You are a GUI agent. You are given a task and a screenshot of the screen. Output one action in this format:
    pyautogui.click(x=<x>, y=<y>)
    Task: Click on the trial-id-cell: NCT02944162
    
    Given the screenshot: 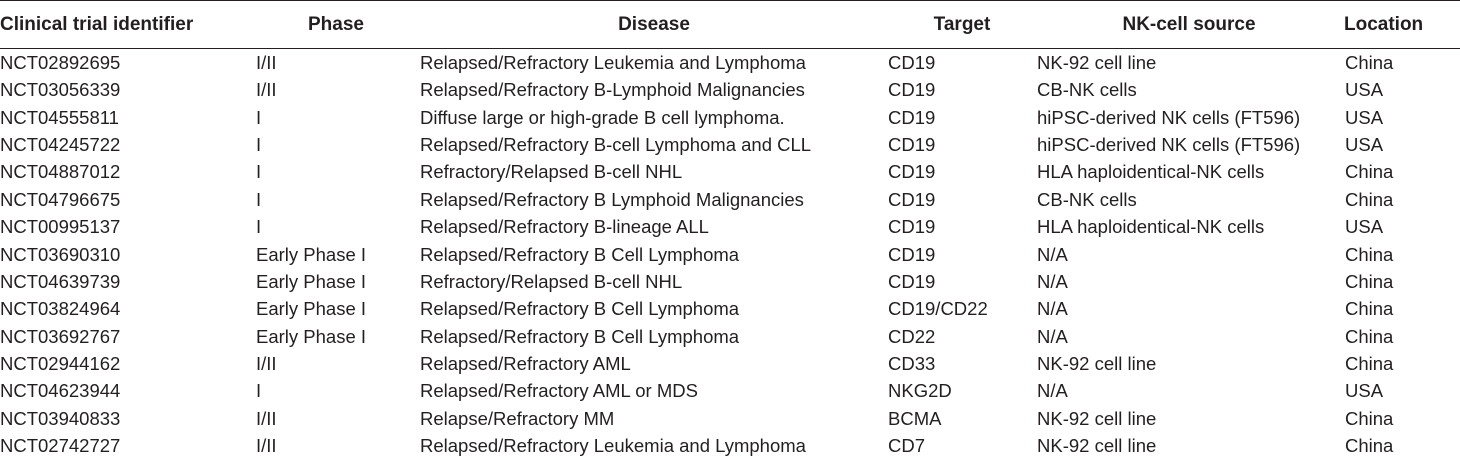 What is the action you would take?
    pyautogui.click(x=60, y=364)
    